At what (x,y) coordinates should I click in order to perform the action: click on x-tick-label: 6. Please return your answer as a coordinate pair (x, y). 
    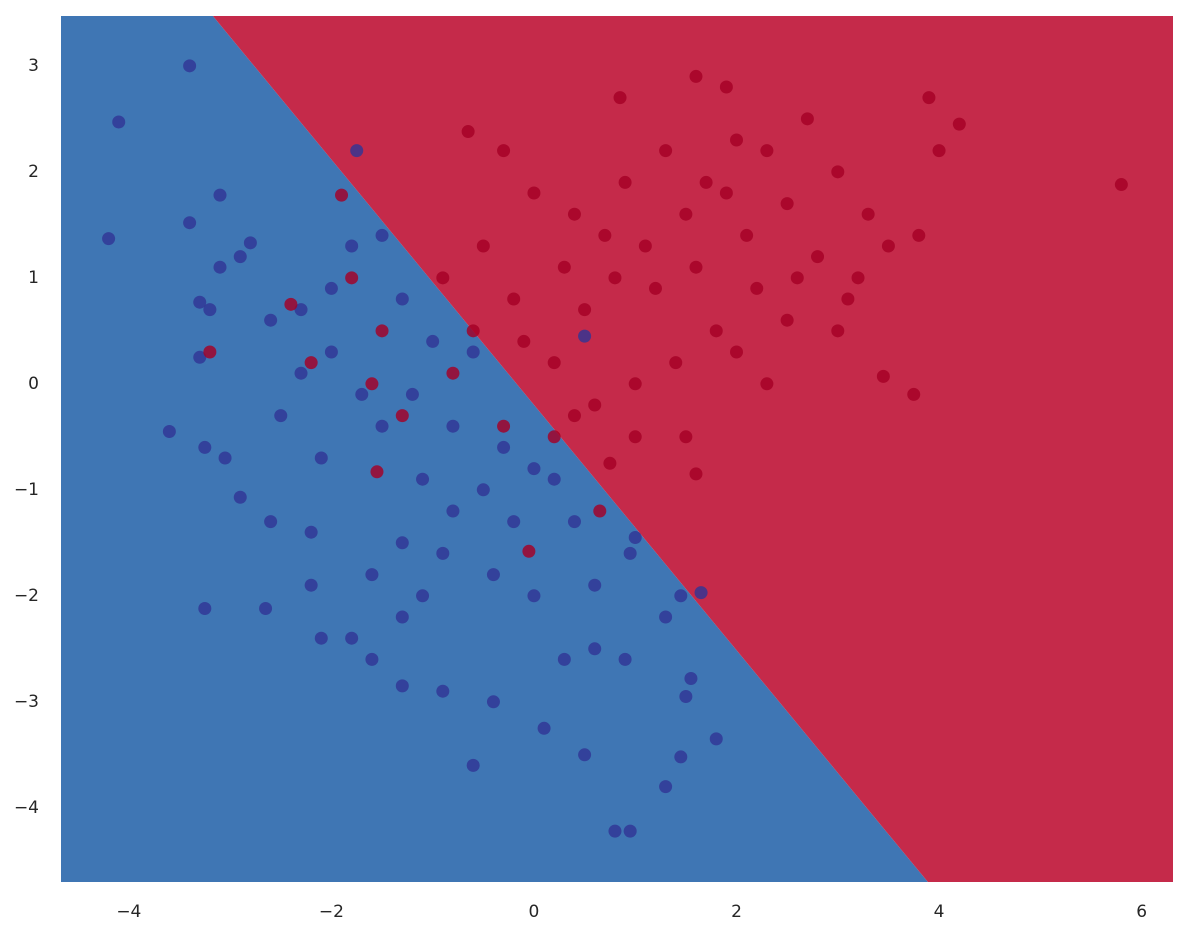
    Looking at the image, I should click on (1141, 912).